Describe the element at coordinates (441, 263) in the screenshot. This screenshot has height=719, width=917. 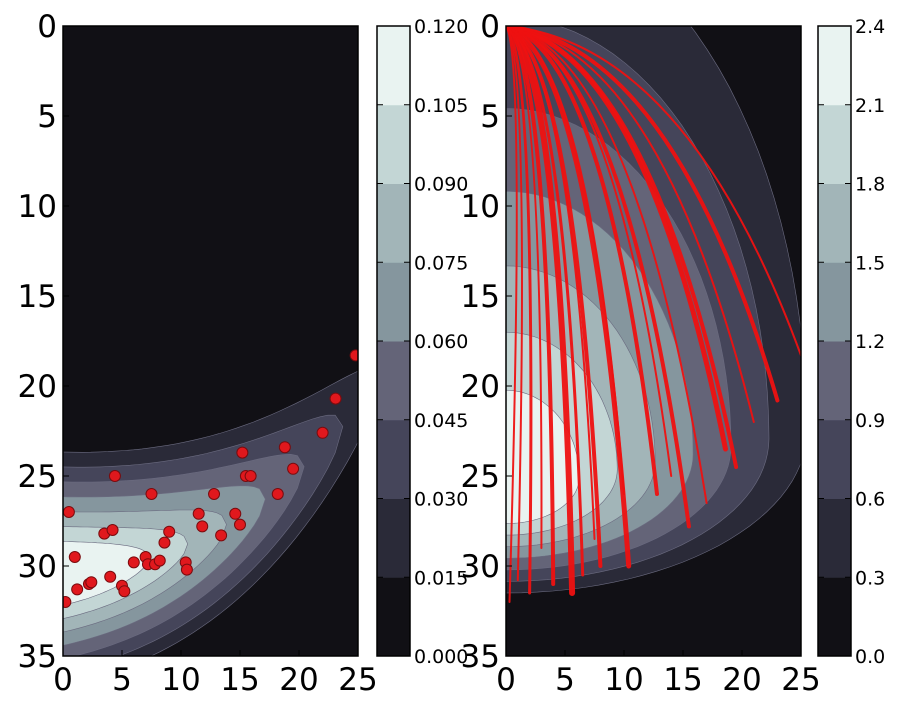
I see `left-colorbar-tick-label: 0.075` at that location.